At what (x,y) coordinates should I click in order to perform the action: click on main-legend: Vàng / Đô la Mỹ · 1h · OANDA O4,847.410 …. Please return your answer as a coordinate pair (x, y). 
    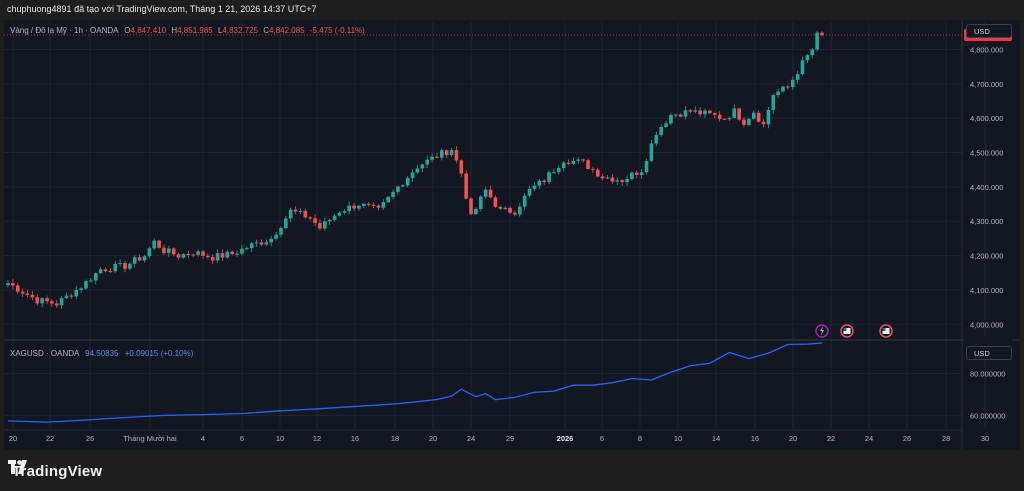
    Looking at the image, I should click on (187, 30).